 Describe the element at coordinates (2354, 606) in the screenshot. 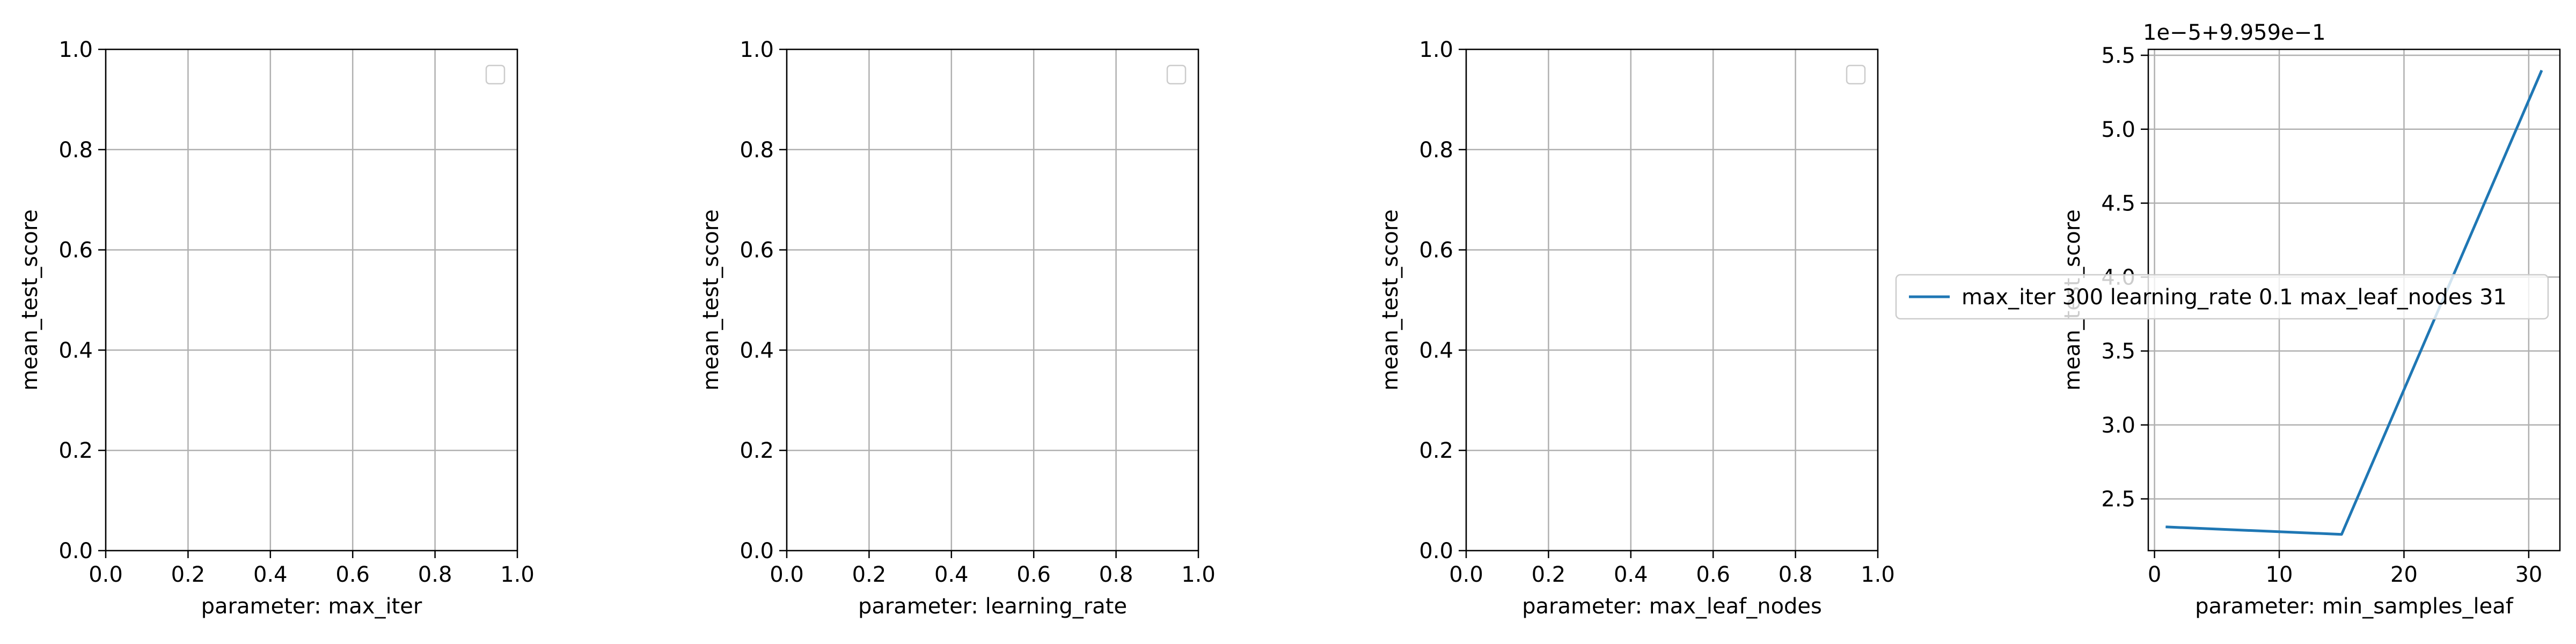

I see `x-axis-label: parameter: min_samples_leaf` at that location.